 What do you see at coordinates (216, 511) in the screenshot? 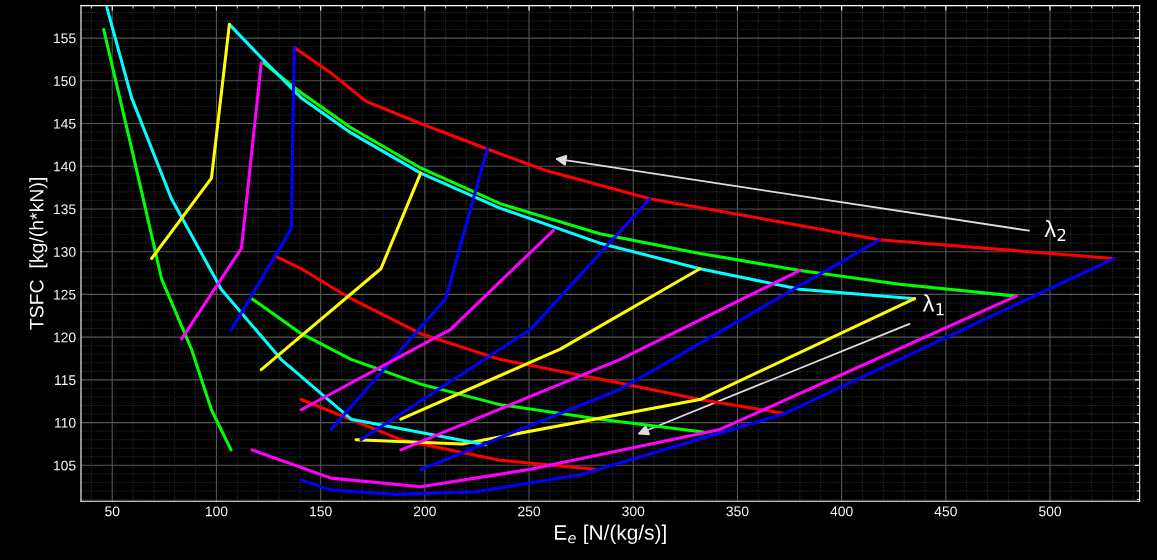
I see `x-tick-label: 100` at bounding box center [216, 511].